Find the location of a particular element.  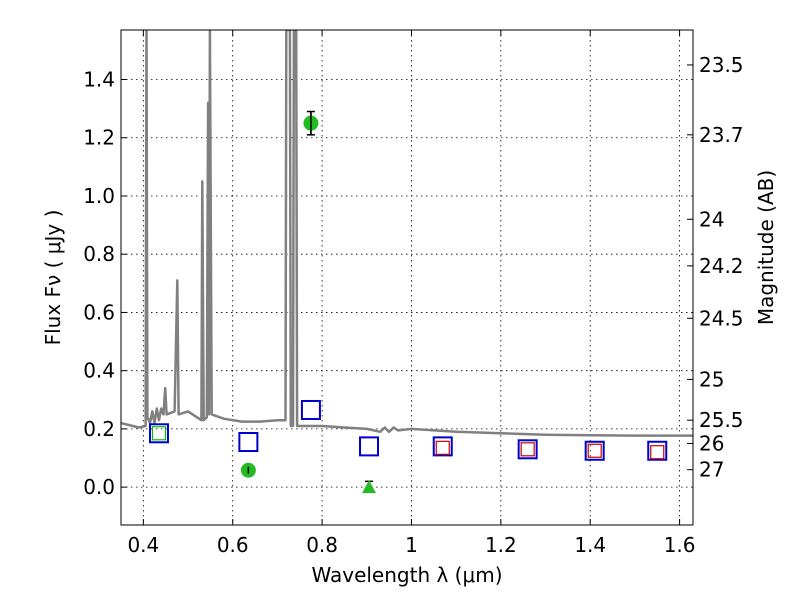

x-tick-label: 1.2 is located at coordinates (501, 545).